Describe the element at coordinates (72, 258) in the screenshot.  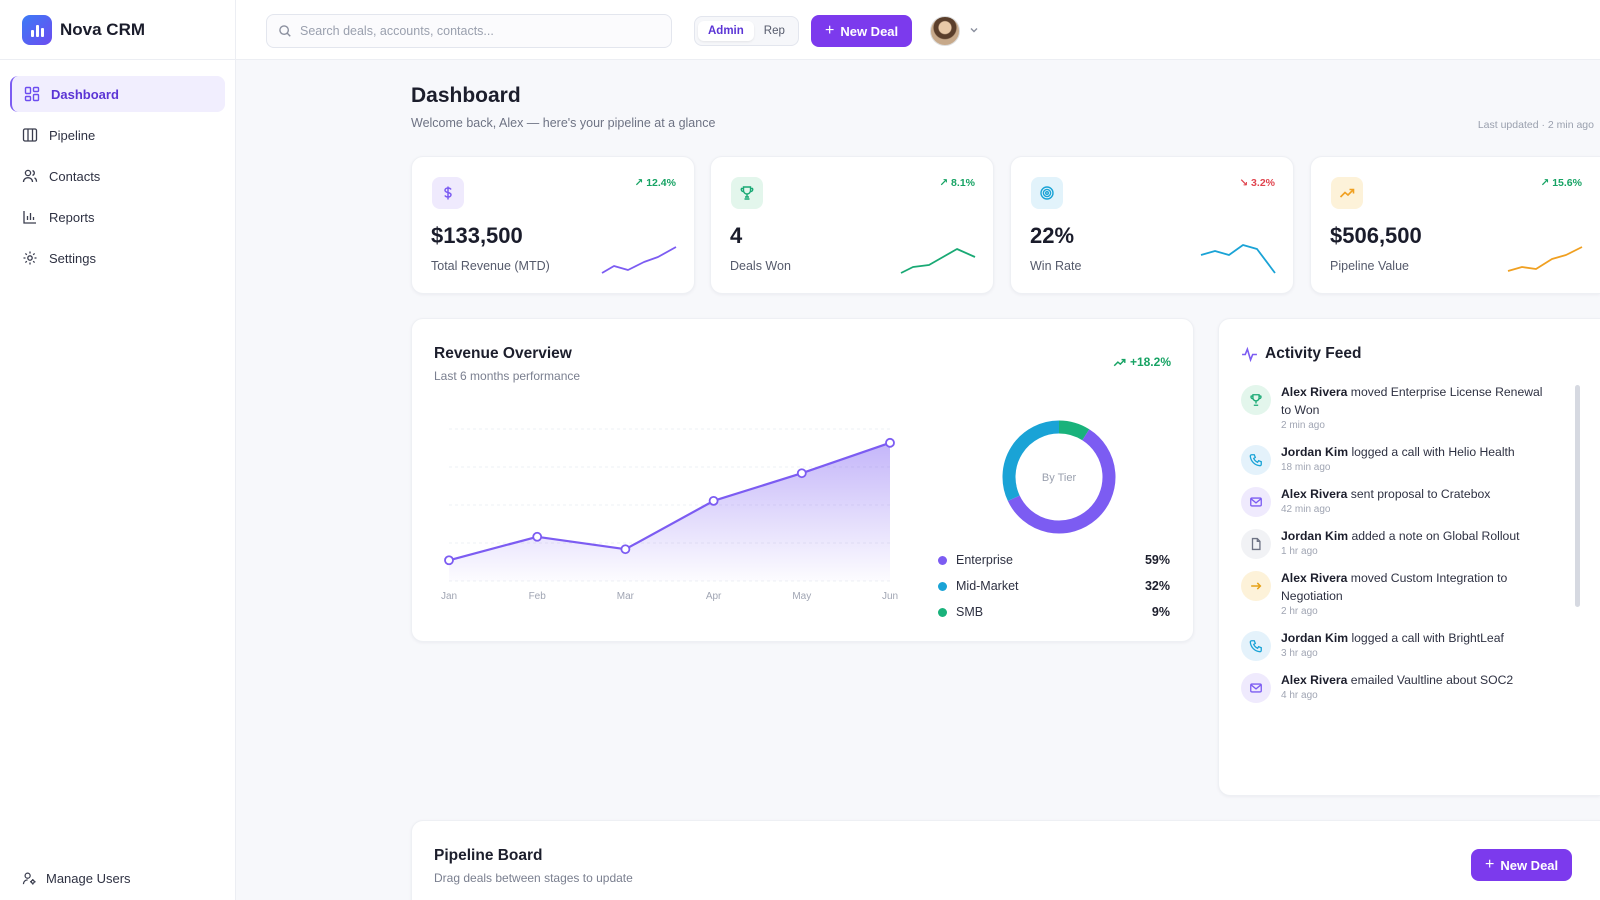
I see `sidebar-item-label: Settings` at that location.